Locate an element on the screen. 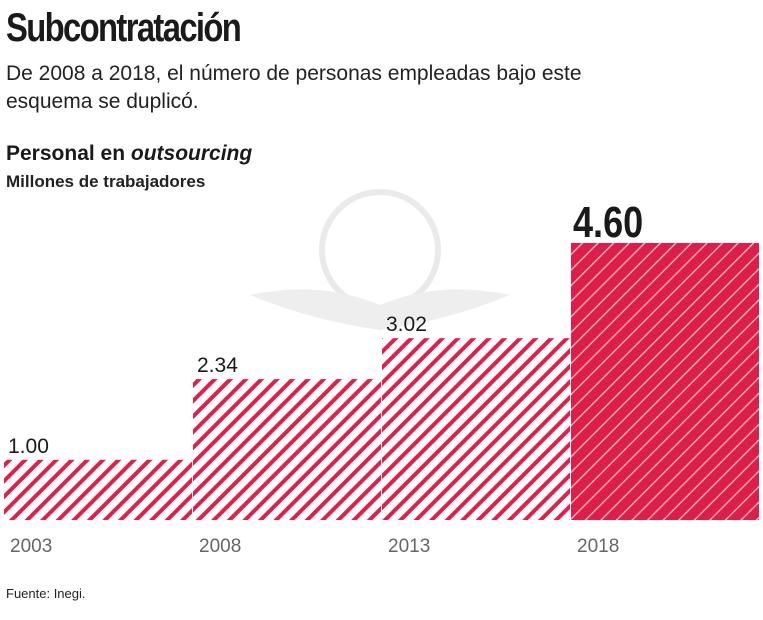  bar-2018 is located at coordinates (665, 381).